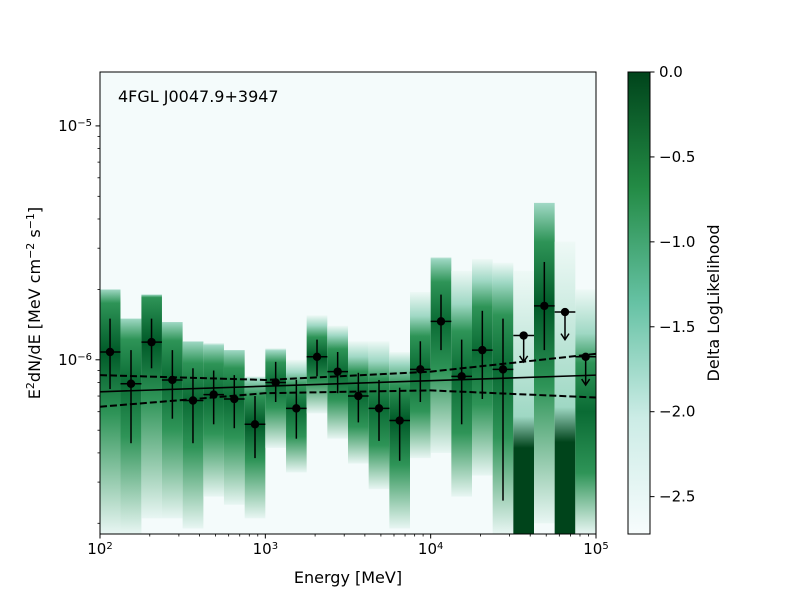 The height and width of the screenshot is (600, 800). I want to click on x-tick-label: 105, so click(595, 549).